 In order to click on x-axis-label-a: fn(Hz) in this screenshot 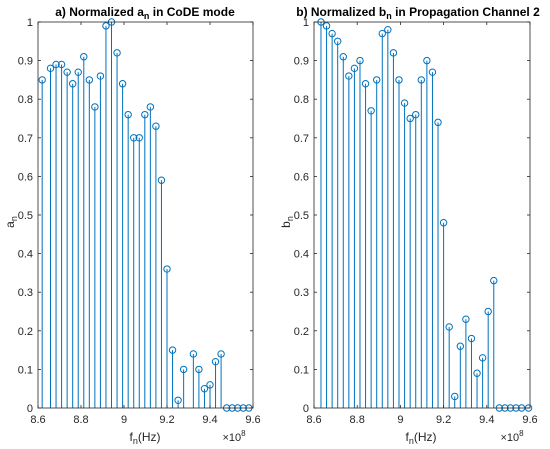, I will do `click(144, 438)`.